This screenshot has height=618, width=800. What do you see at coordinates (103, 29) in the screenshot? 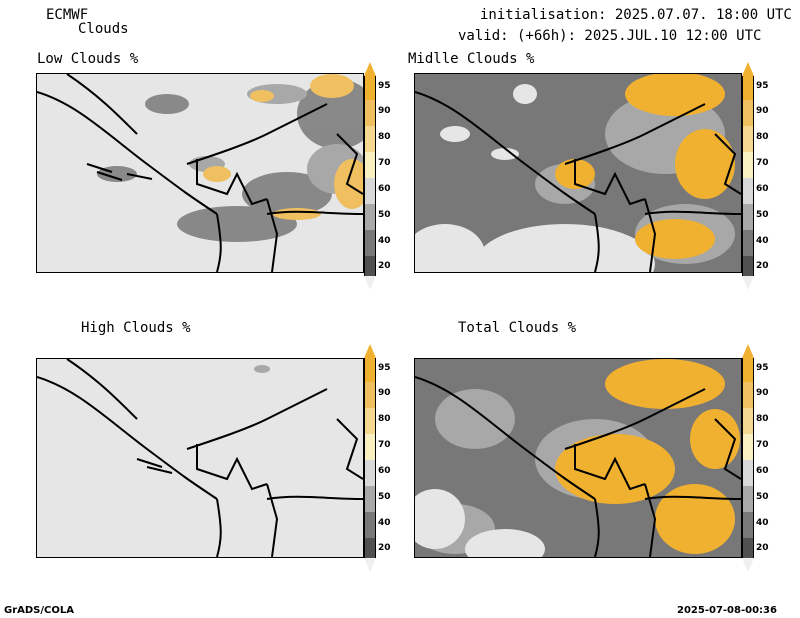
I see `parameter-label: Clouds` at bounding box center [103, 29].